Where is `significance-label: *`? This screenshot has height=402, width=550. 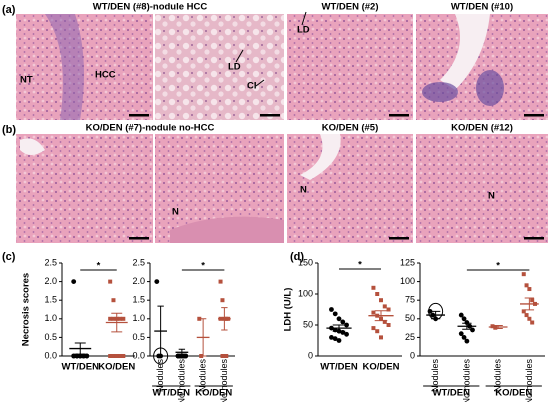
significance-label: * is located at coordinates (498, 266).